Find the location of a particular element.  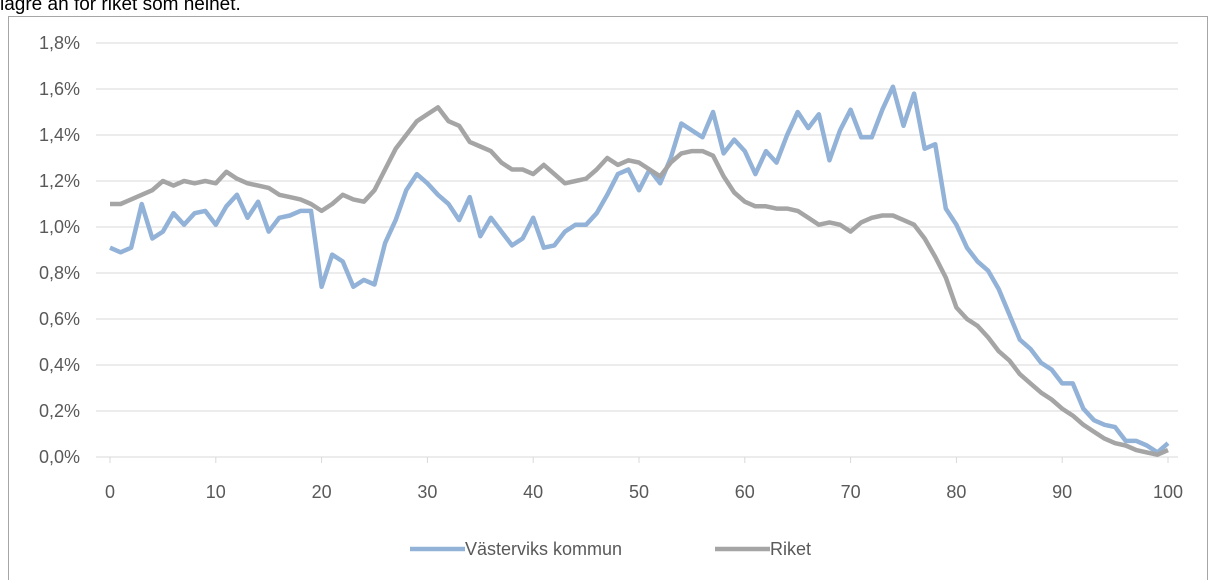

x-tick-label: 70 is located at coordinates (851, 492).